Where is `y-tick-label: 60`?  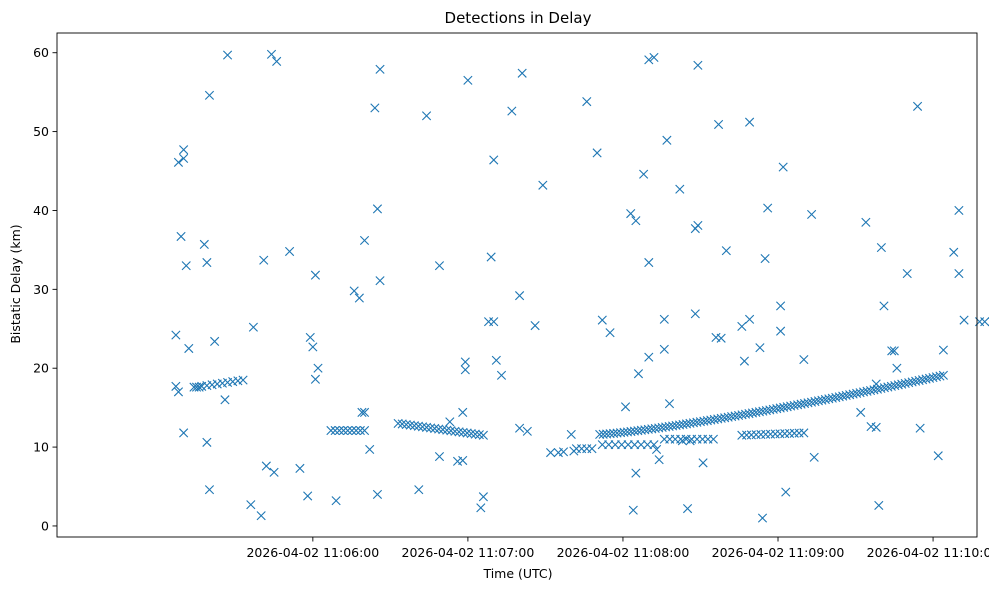 y-tick-label: 60 is located at coordinates (41, 52).